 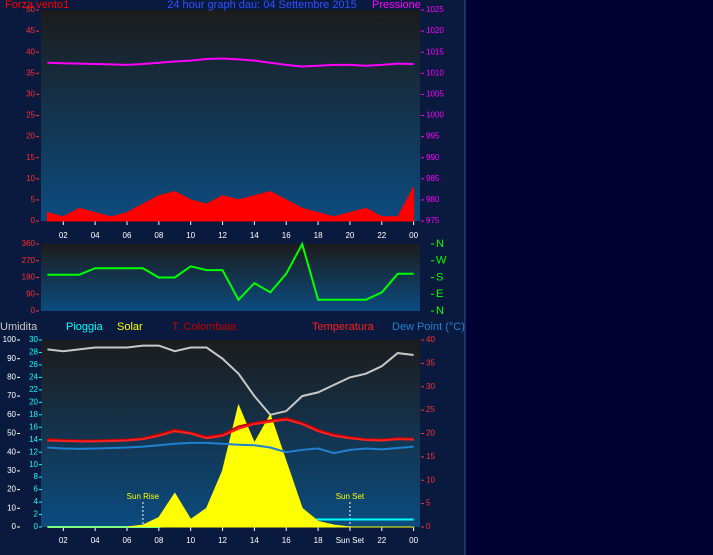 What do you see at coordinates (428, 327) in the screenshot?
I see `legend-entry: Dew Point (°C)` at bounding box center [428, 327].